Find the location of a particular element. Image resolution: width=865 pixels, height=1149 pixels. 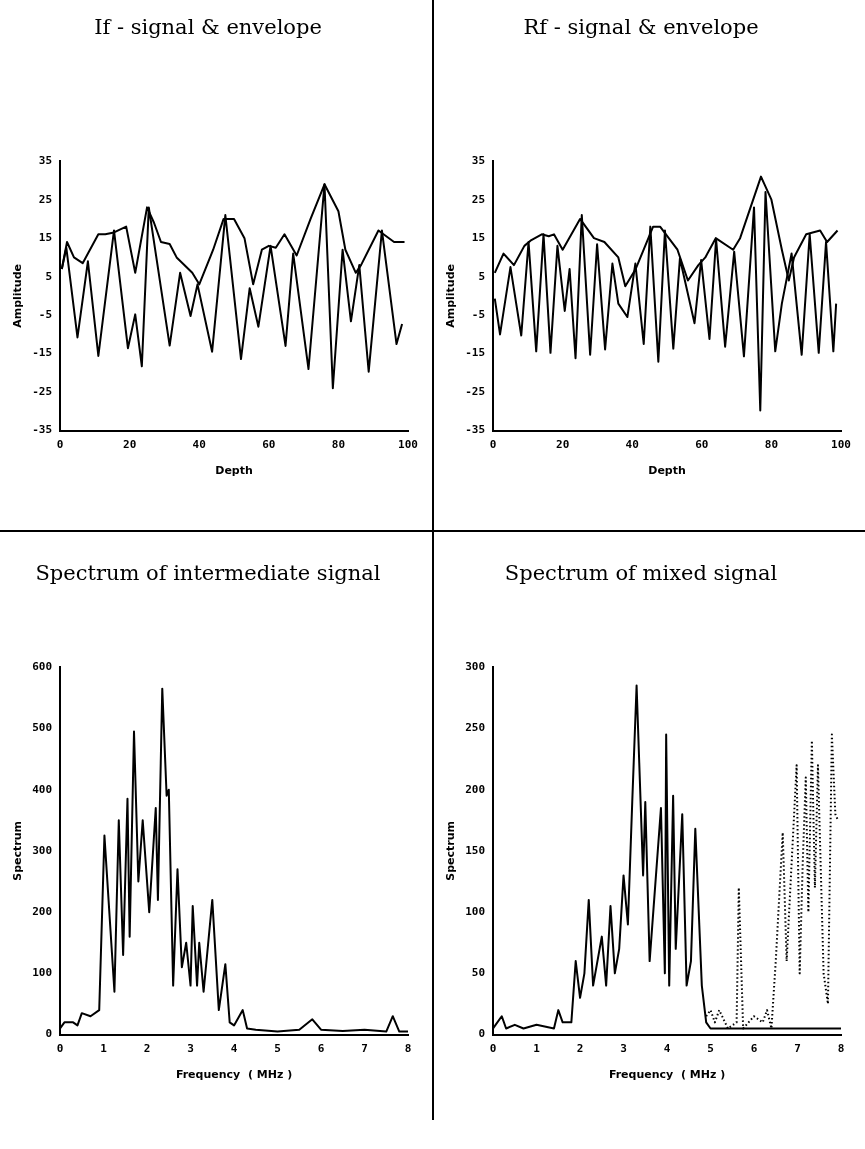

y-tick-label: 50 is located at coordinates (478, 973).